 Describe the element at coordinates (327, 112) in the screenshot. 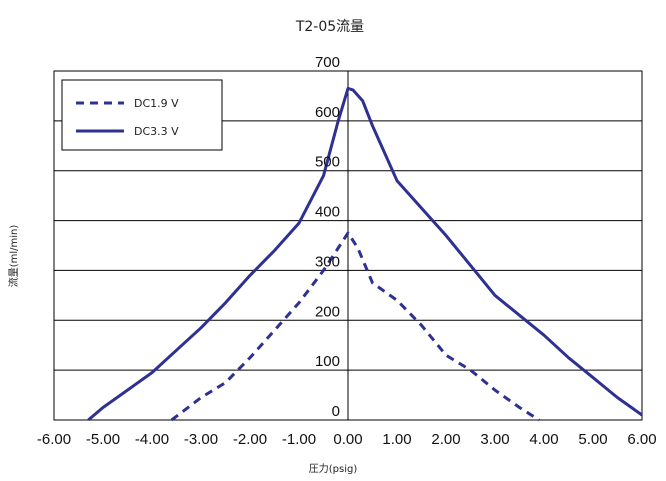

I see `y-tick-label: 600` at that location.